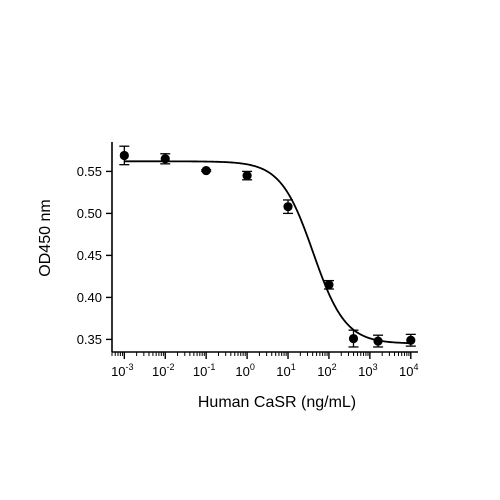  I want to click on y-tick-label: 0.45, so click(89, 255).